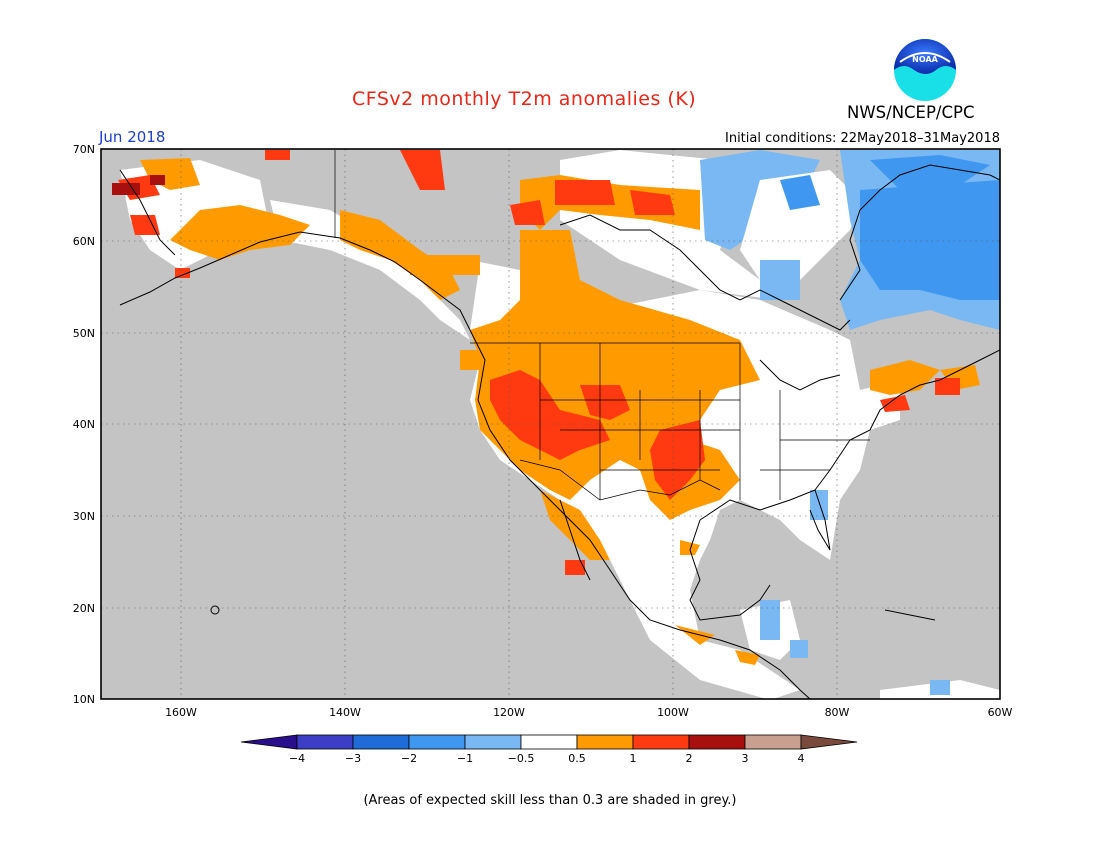 Image resolution: width=1100 pixels, height=850 pixels. Describe the element at coordinates (132, 137) in the screenshot. I see `forecast-month: Jun 2018` at that location.